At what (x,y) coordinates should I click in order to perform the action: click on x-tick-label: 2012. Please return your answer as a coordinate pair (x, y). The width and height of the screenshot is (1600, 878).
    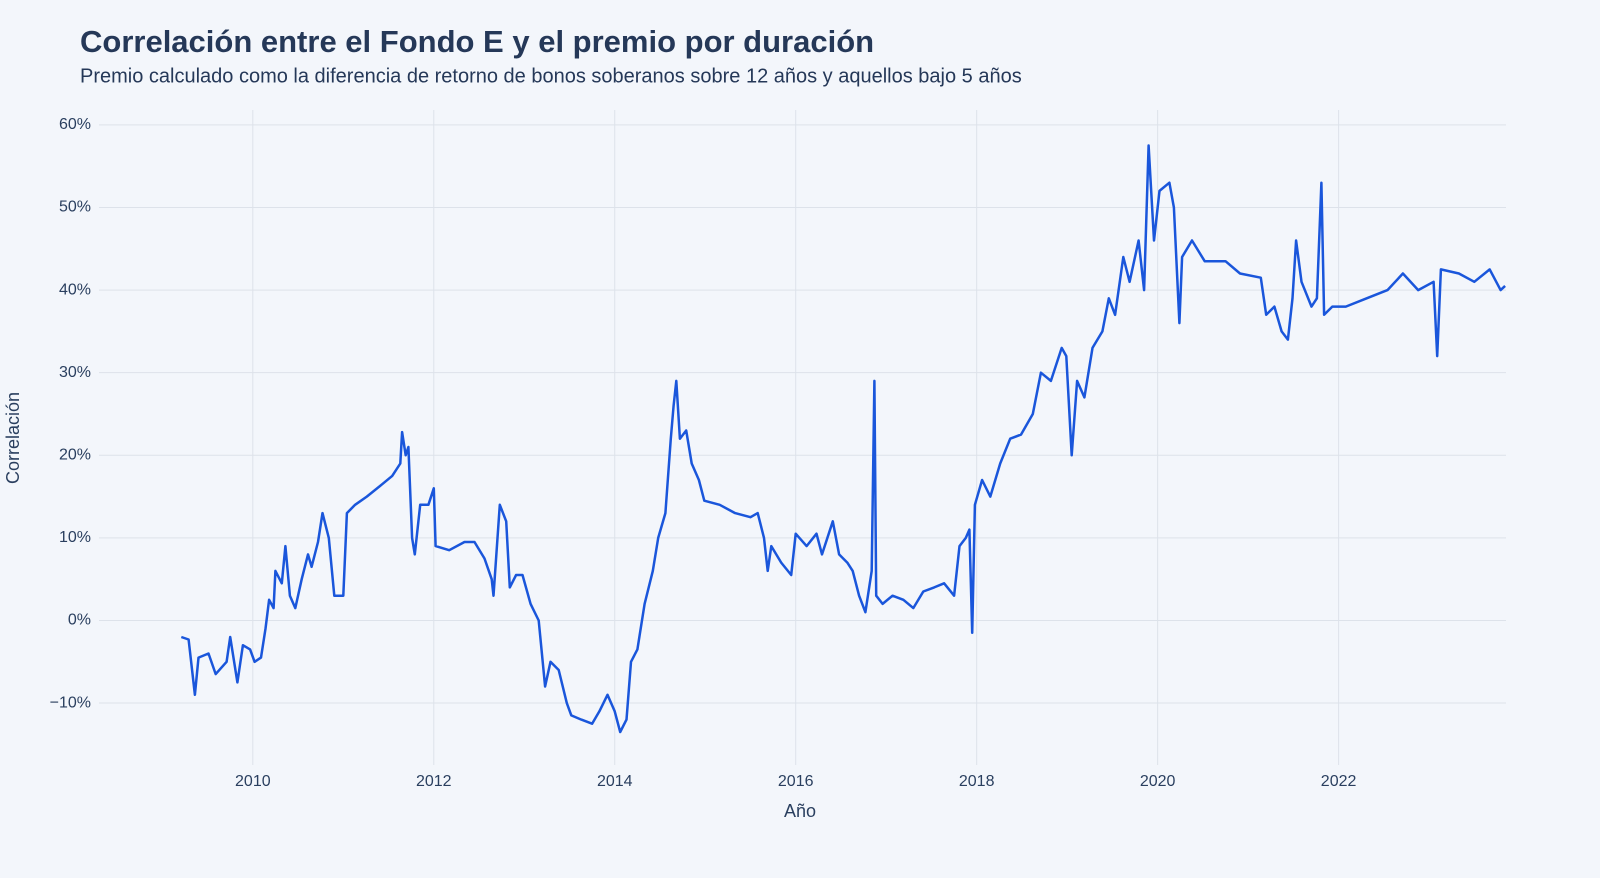
    Looking at the image, I should click on (434, 781).